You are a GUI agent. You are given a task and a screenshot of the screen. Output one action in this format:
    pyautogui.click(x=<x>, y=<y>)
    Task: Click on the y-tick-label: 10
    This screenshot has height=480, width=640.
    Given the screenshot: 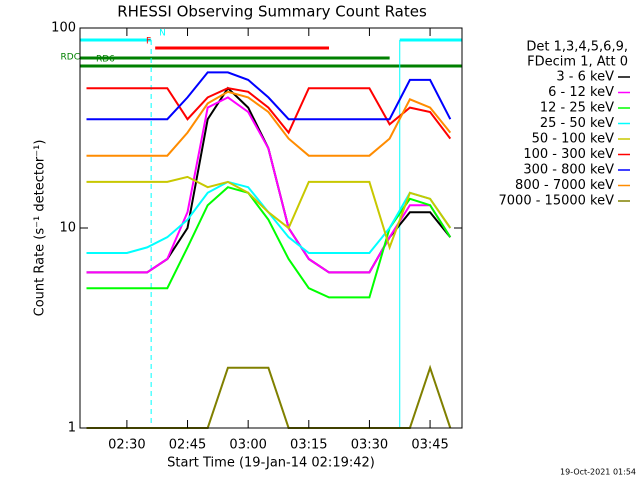 What is the action you would take?
    pyautogui.click(x=67, y=228)
    